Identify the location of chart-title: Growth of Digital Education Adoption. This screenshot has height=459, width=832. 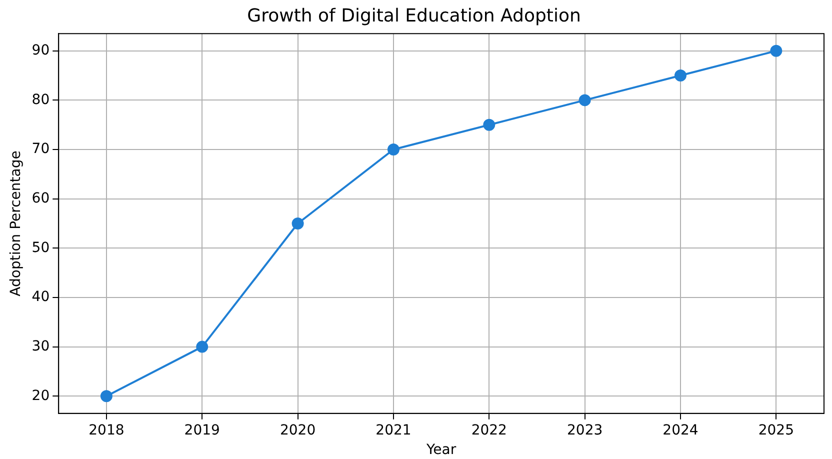
(414, 15).